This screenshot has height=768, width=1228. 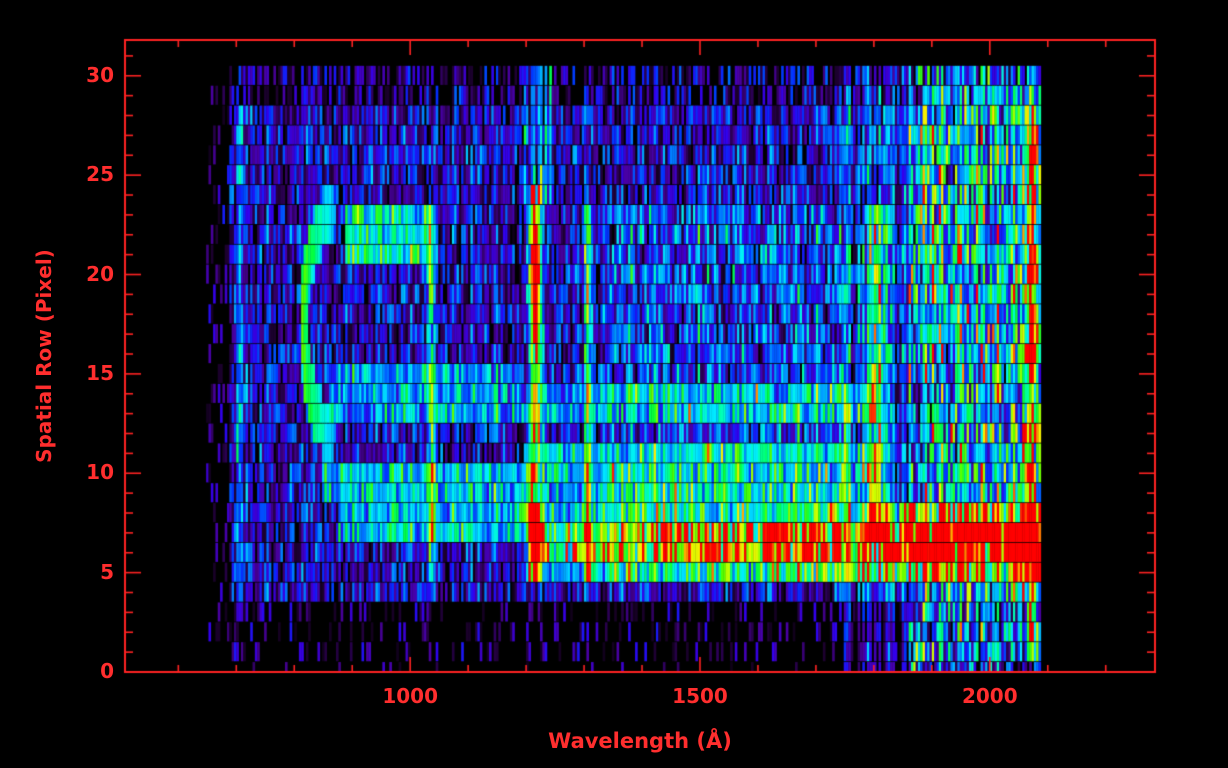 I want to click on y-axis-title: Spatial Row (Pixel), so click(x=44, y=356).